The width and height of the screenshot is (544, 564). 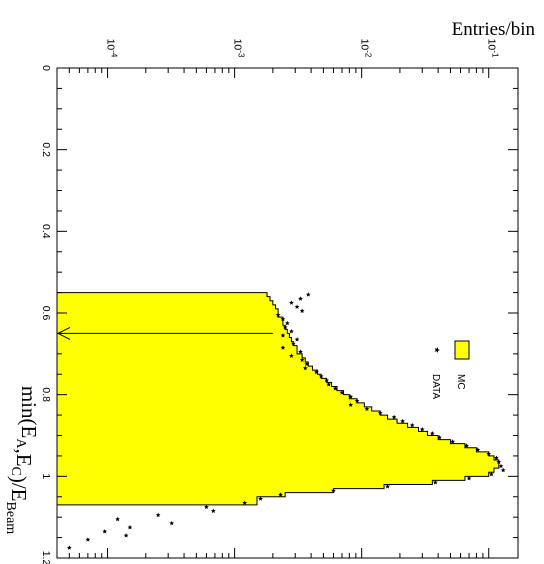 I want to click on x-axis-title-subscript: Beam, so click(x=10, y=518).